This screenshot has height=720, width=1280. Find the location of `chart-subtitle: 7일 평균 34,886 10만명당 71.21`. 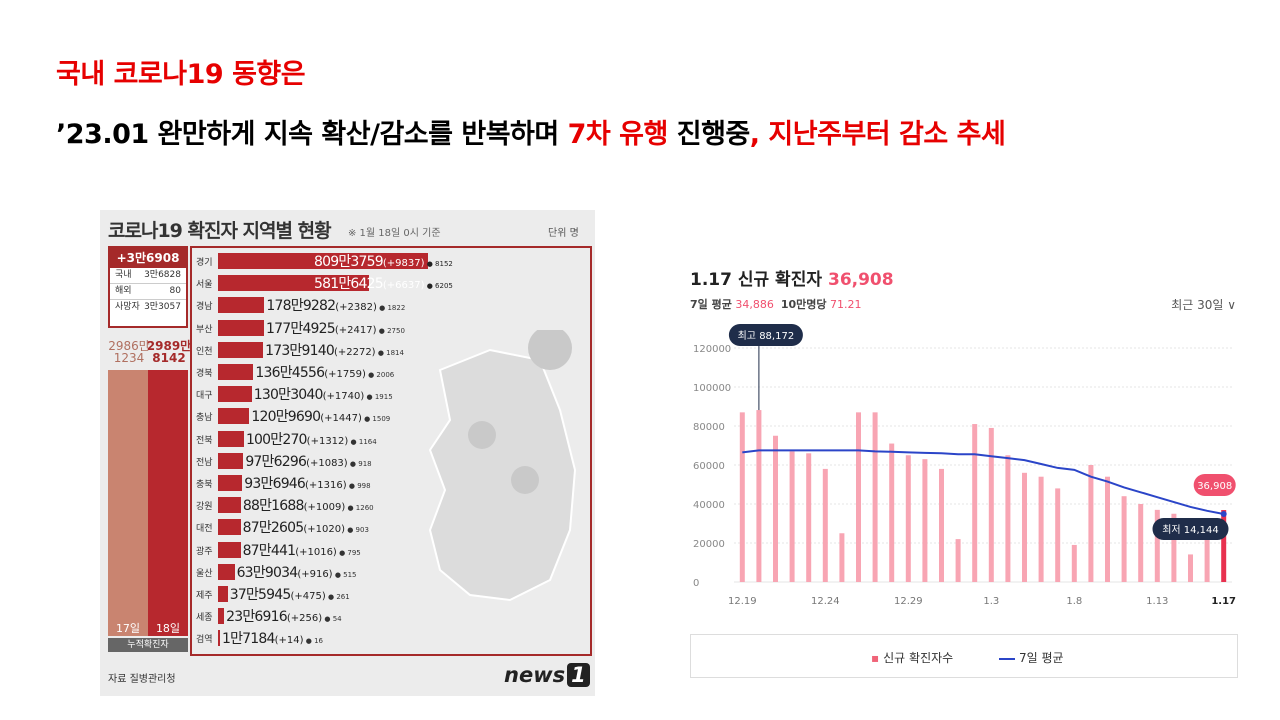

chart-subtitle: 7일 평균 34,886 10만명당 71.21 is located at coordinates (776, 304).